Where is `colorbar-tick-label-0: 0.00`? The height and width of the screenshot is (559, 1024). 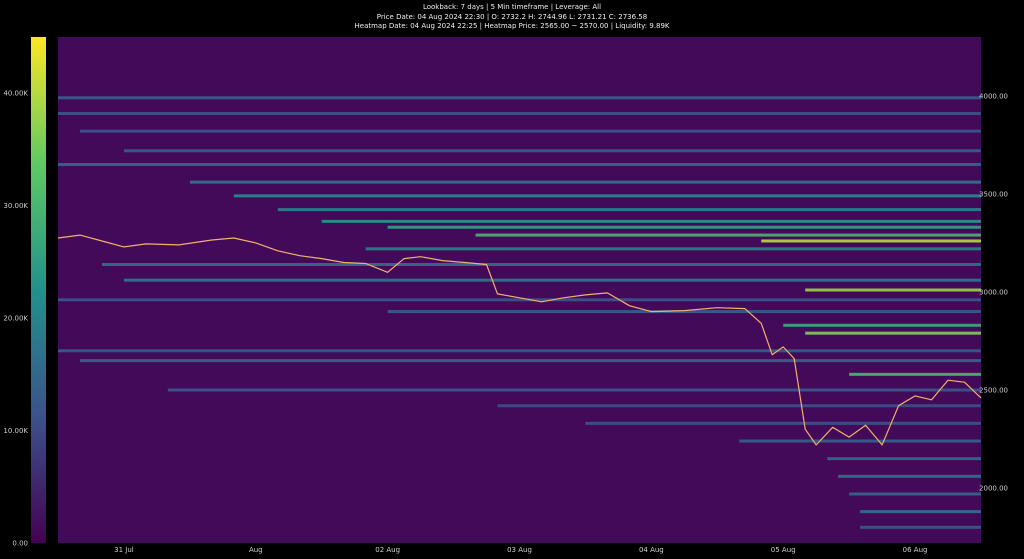 colorbar-tick-label-0: 0.00 is located at coordinates (20, 544).